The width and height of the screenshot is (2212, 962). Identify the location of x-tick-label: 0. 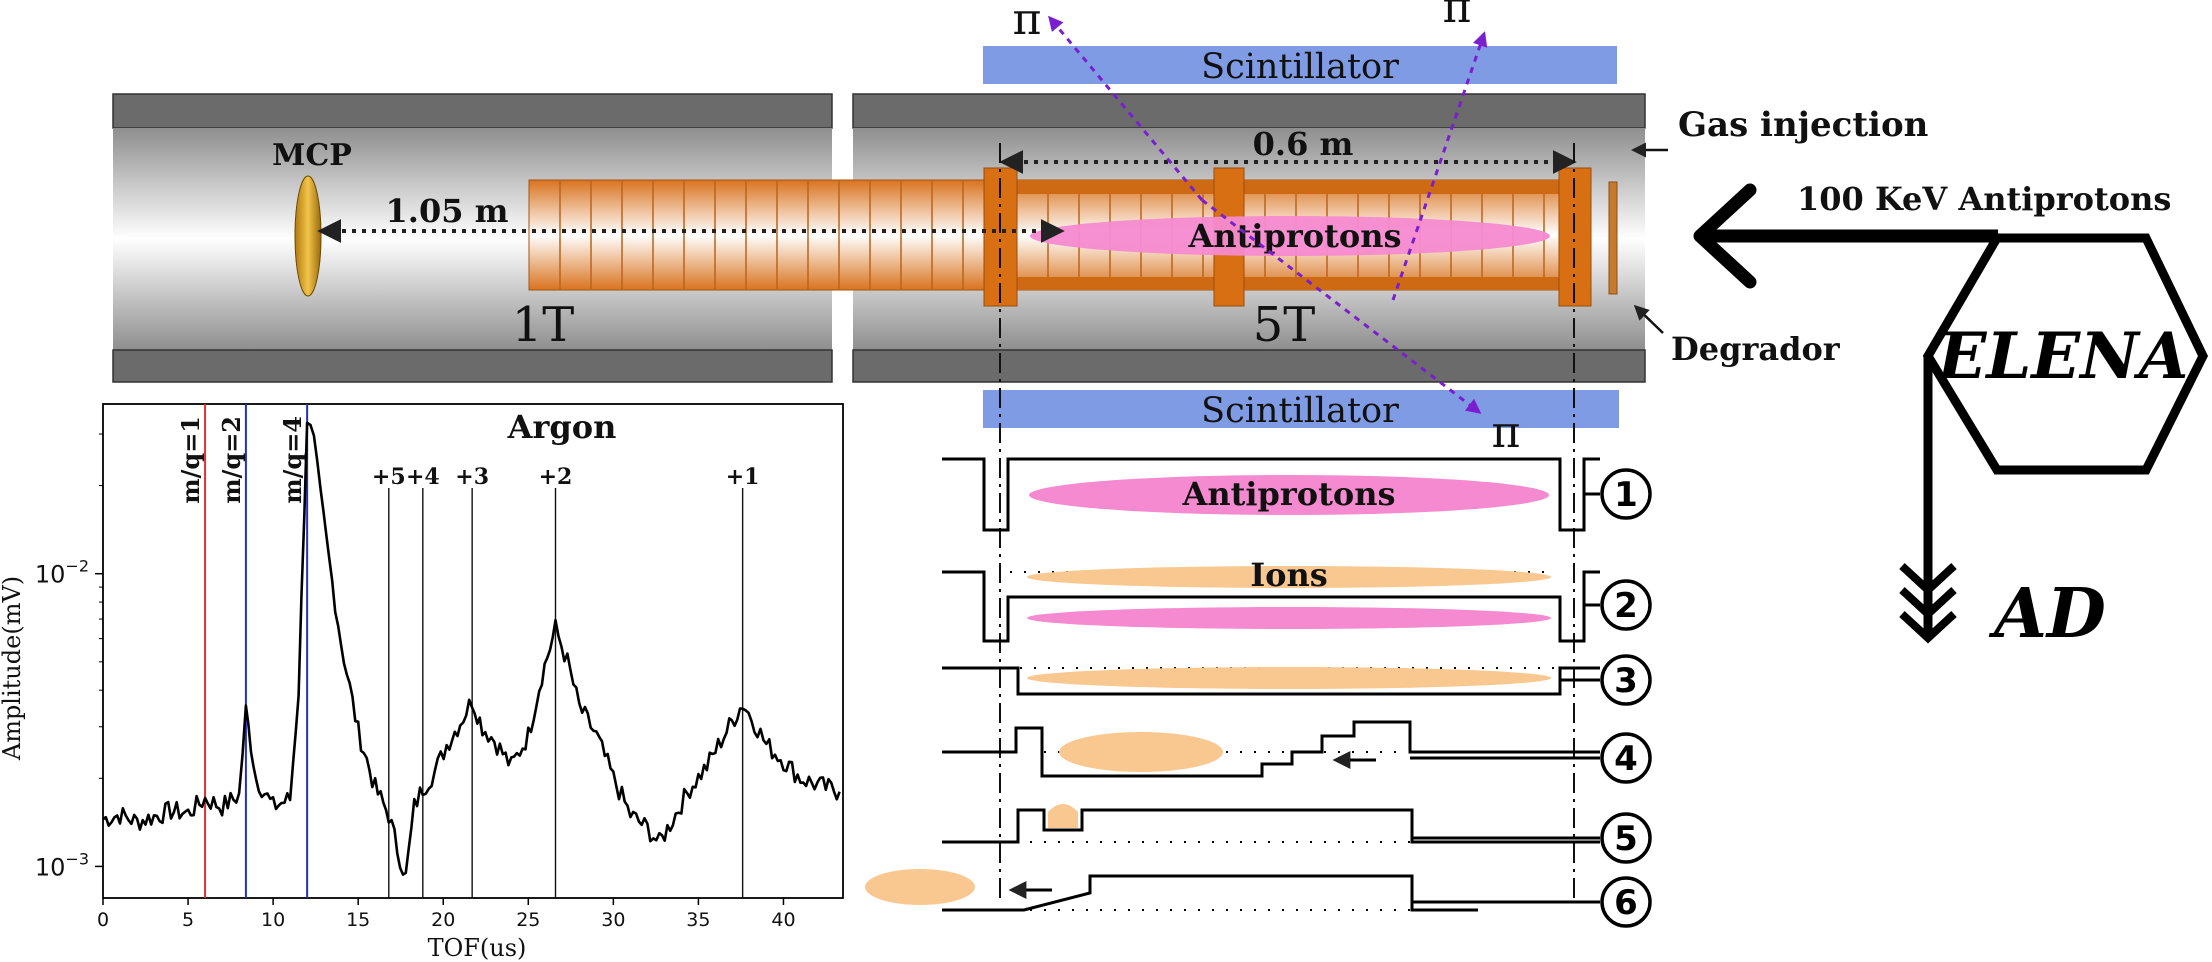
(103, 920).